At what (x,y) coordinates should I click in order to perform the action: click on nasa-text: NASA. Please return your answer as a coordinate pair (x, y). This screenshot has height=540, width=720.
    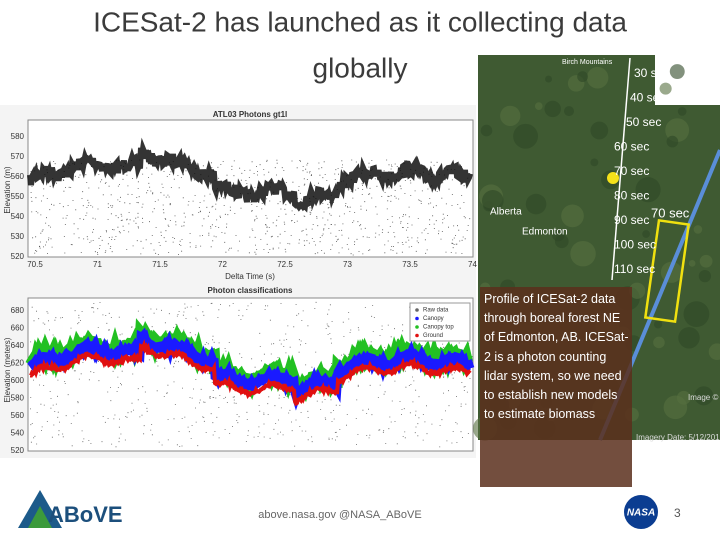
    Looking at the image, I should click on (641, 513).